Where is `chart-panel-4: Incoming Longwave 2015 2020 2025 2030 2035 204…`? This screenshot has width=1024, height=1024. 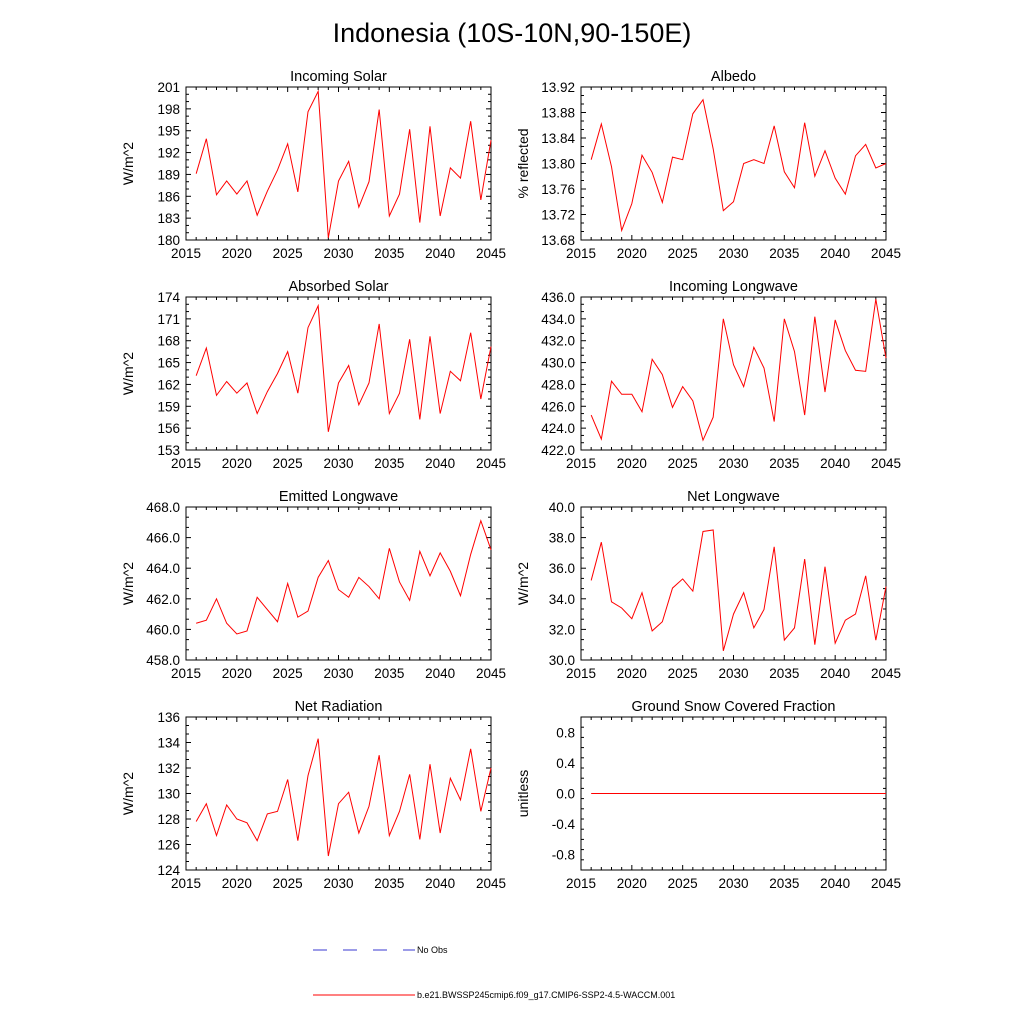
chart-panel-4: Incoming Longwave 2015 2020 2025 2030 2035 204… is located at coordinates (721, 375).